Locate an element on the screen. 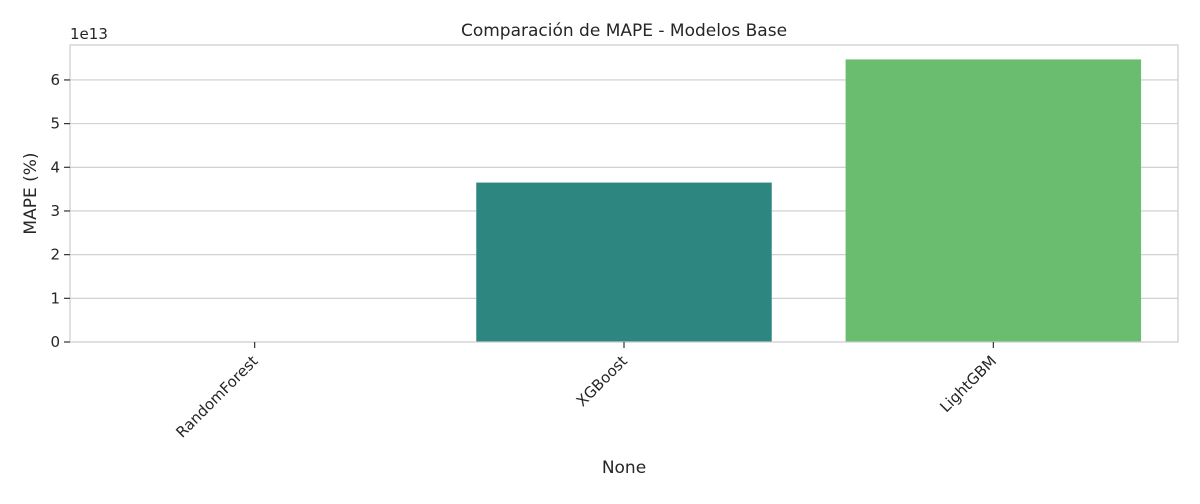 This screenshot has width=1200, height=504. y-tick-label: 4 is located at coordinates (55, 167).